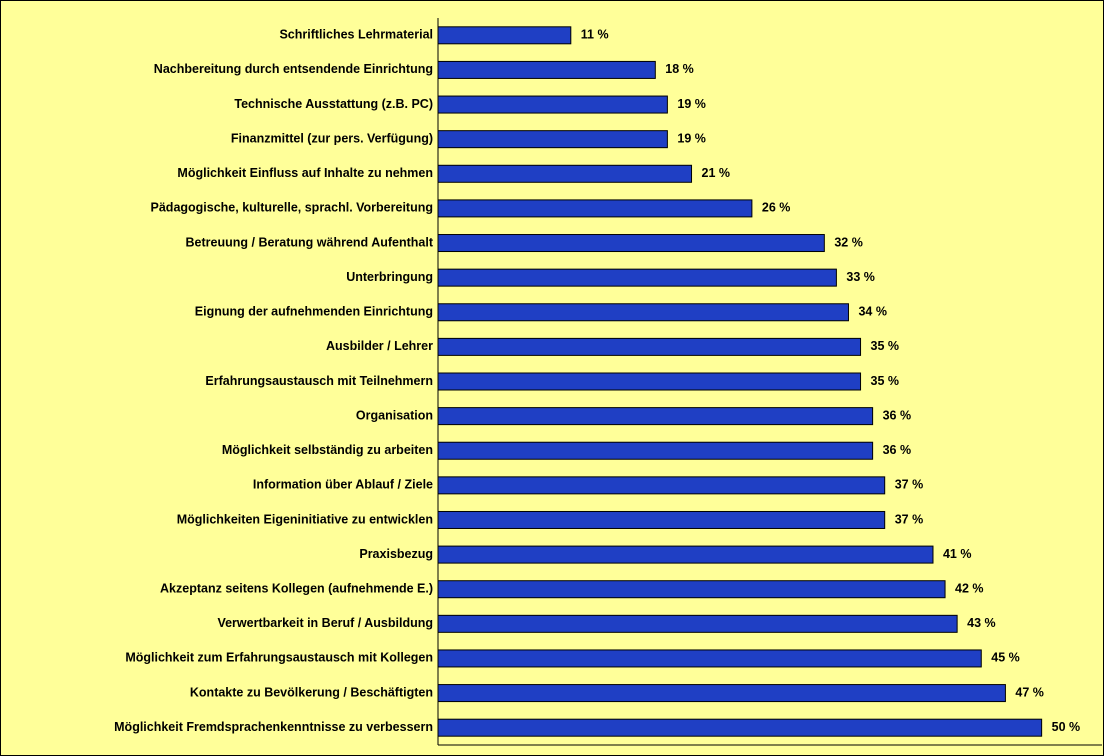  What do you see at coordinates (319, 381) in the screenshot?
I see `y-tick-label: Erfahrungsaustausch mit Teilnehmern` at bounding box center [319, 381].